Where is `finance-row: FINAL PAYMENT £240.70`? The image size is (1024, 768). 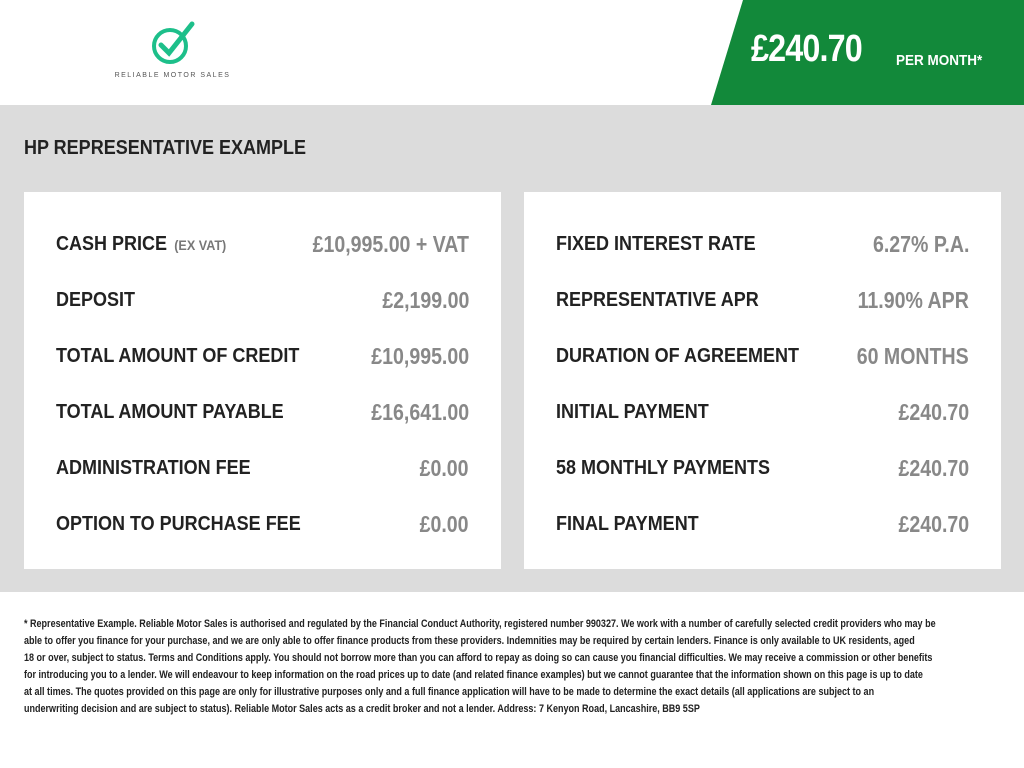
finance-row: FINAL PAYMENT £240.70 is located at coordinates (762, 524).